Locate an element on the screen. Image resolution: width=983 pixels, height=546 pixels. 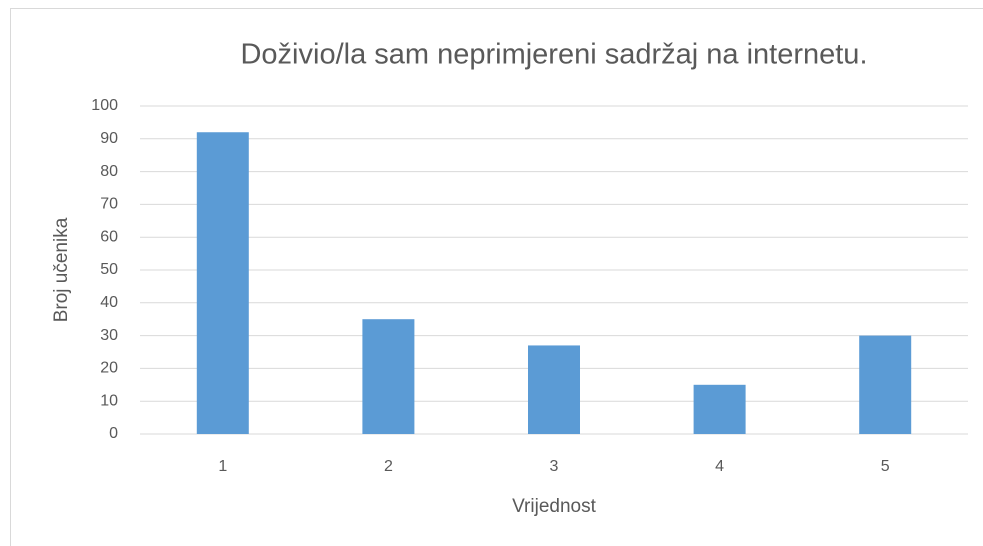
y-tick-label: 10 is located at coordinates (109, 400).